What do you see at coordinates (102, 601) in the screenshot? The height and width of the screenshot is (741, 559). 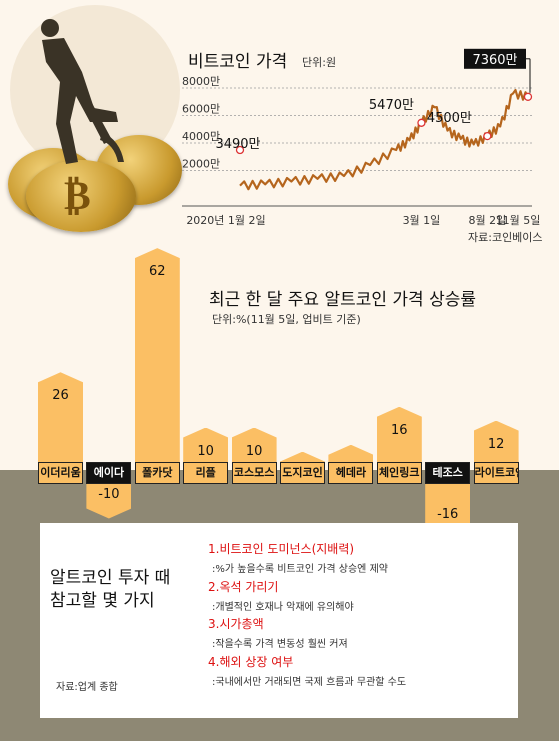 I see `tips-title-line2: 참고할 몇 가지` at bounding box center [102, 601].